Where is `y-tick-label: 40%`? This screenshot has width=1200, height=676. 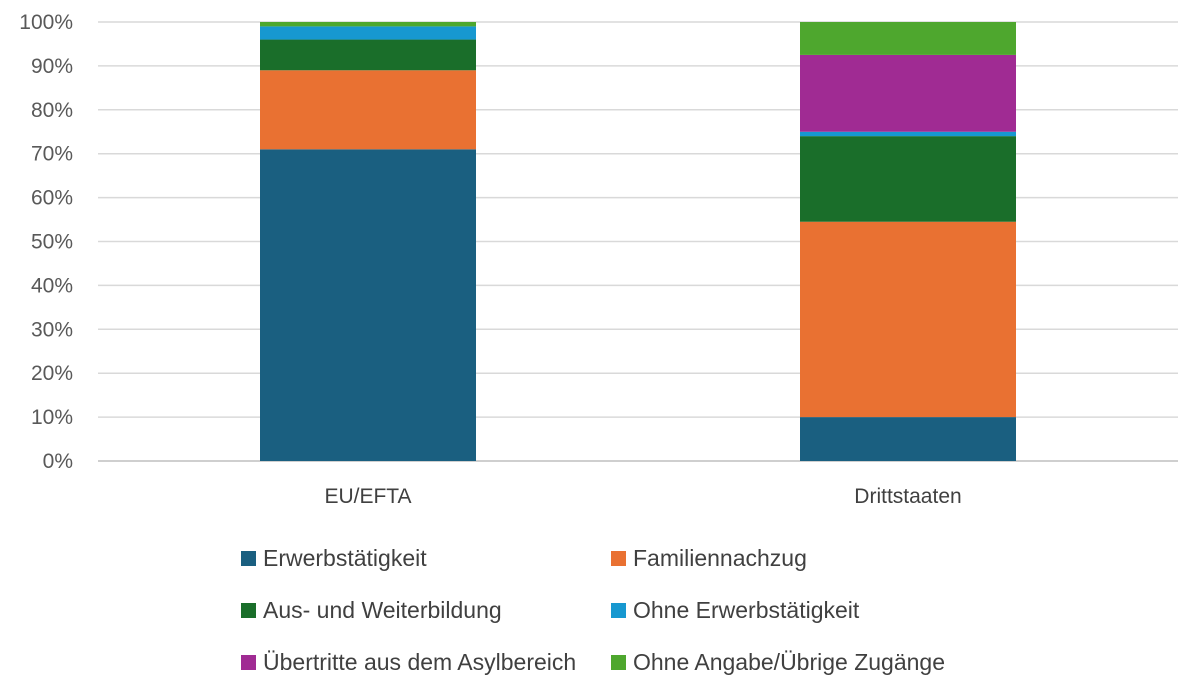
y-tick-label: 40% is located at coordinates (52, 285).